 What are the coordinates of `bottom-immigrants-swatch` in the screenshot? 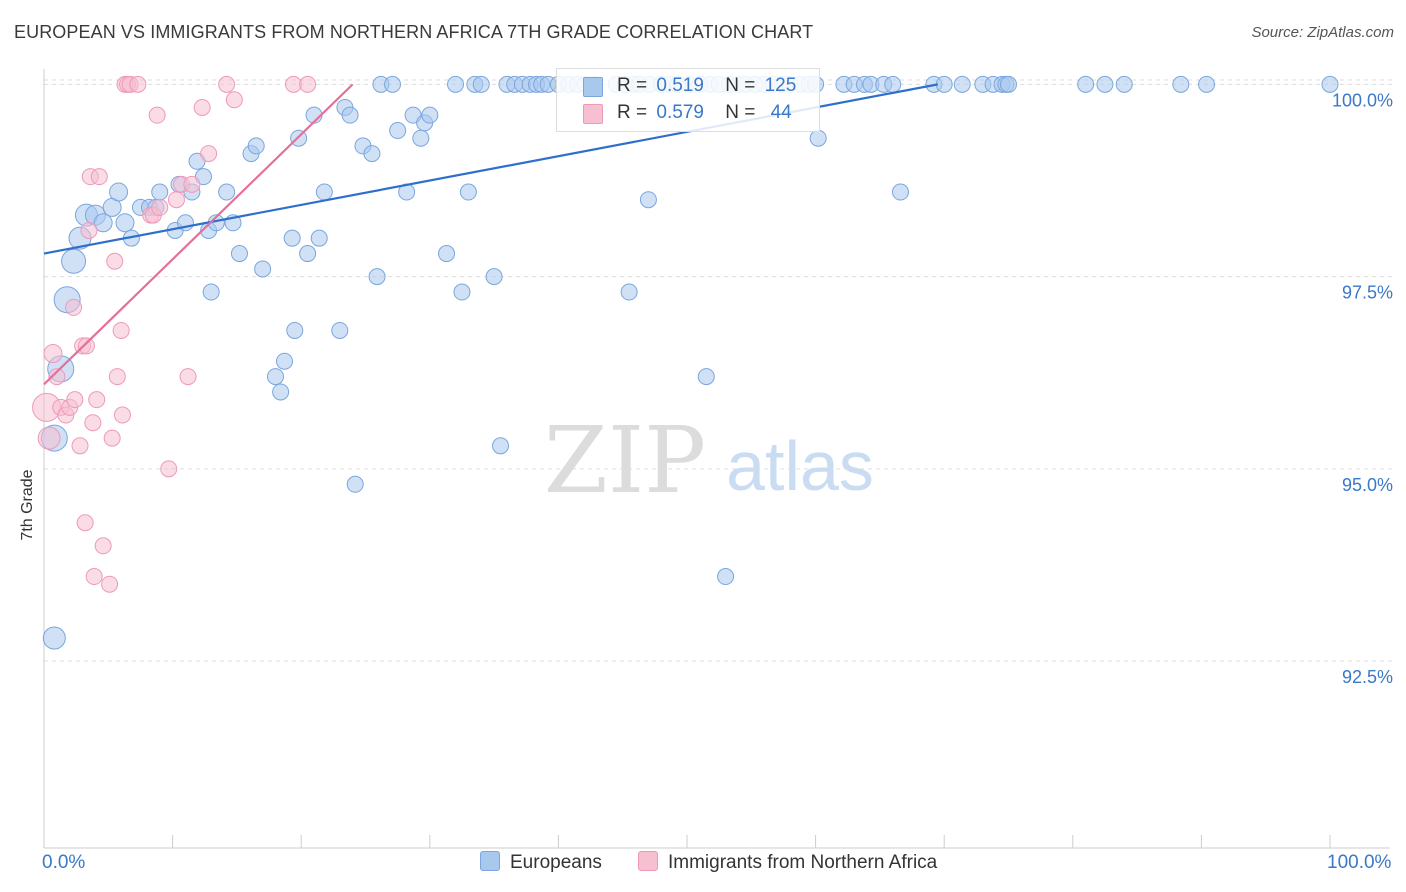 It's located at (648, 861).